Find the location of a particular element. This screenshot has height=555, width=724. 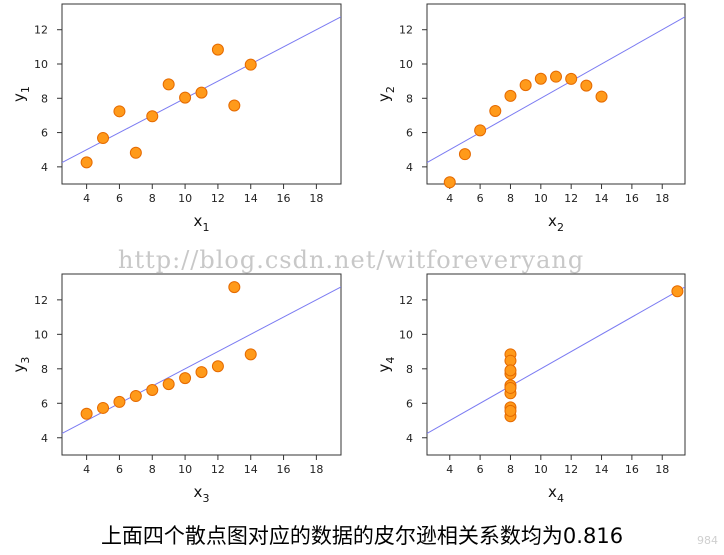

x-axis-title: x2 is located at coordinates (556, 223).